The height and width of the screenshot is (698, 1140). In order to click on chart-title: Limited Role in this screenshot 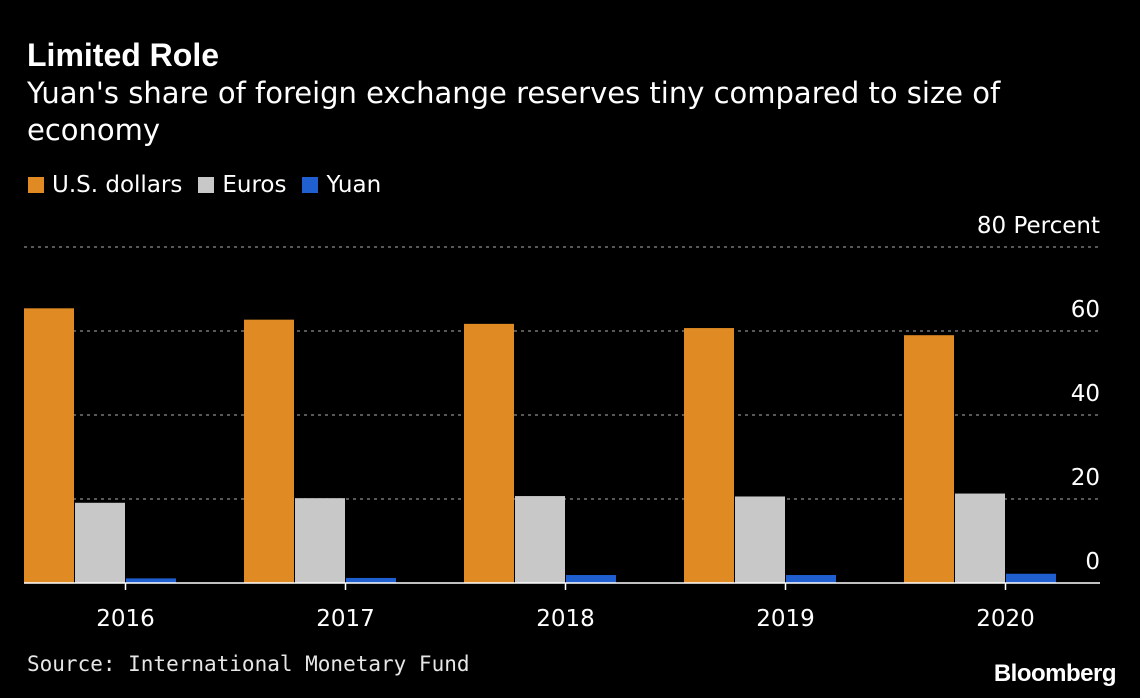, I will do `click(123, 55)`.